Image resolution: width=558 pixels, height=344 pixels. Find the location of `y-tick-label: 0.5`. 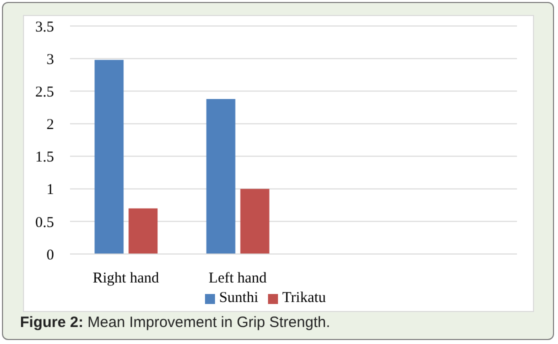

y-tick-label: 0.5 is located at coordinates (44, 222).